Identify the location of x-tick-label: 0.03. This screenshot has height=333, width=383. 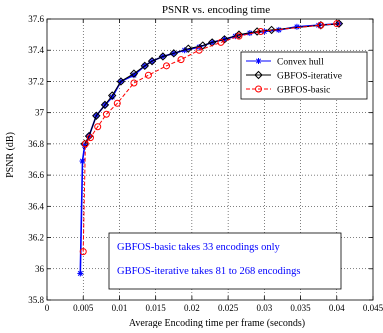
(264, 308).